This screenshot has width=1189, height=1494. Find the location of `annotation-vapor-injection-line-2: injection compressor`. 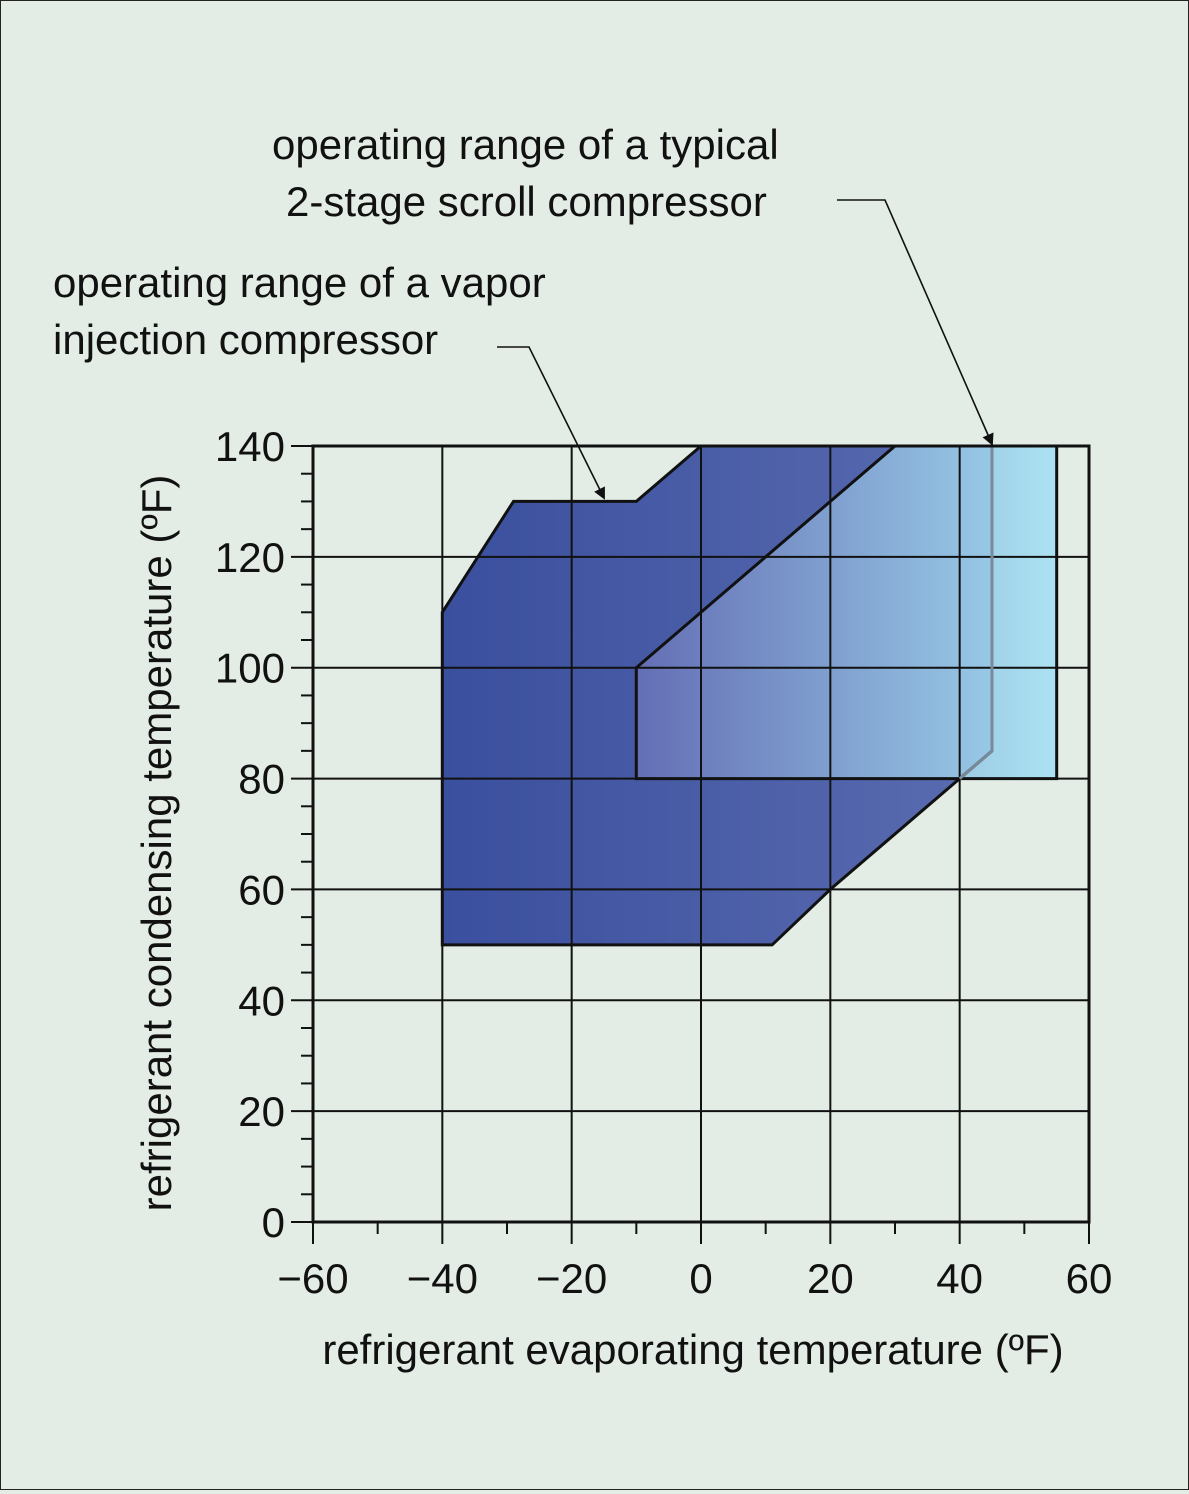

annotation-vapor-injection-line-2: injection compressor is located at coordinates (245, 339).